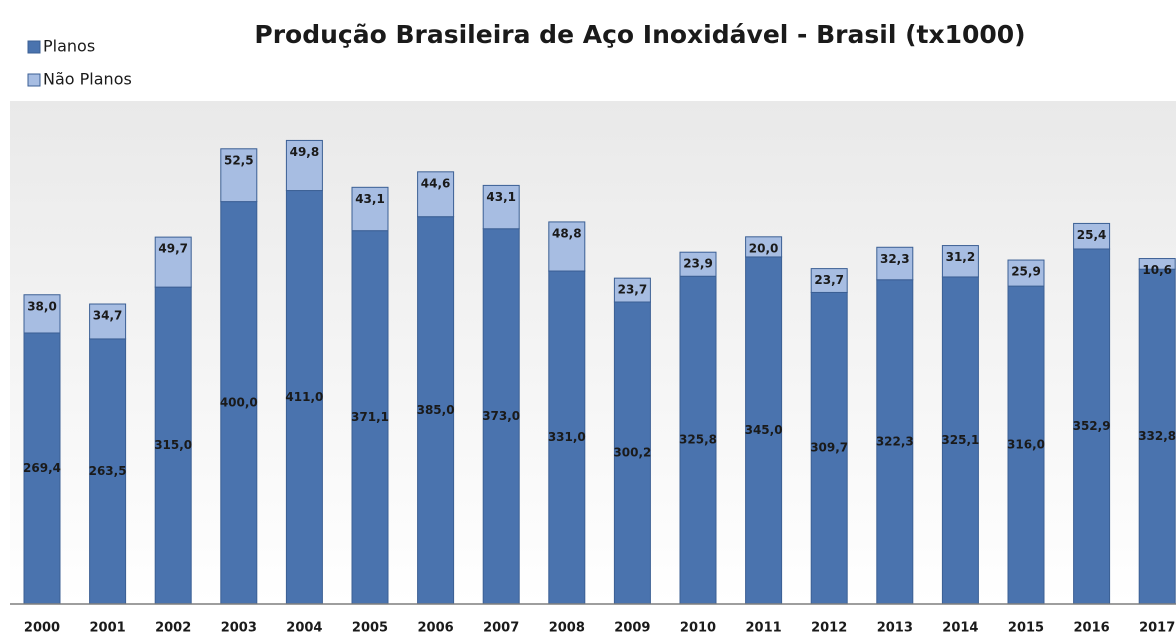 This screenshot has height=638, width=1176. What do you see at coordinates (895, 628) in the screenshot?
I see `x-tick-label: 2013` at bounding box center [895, 628].